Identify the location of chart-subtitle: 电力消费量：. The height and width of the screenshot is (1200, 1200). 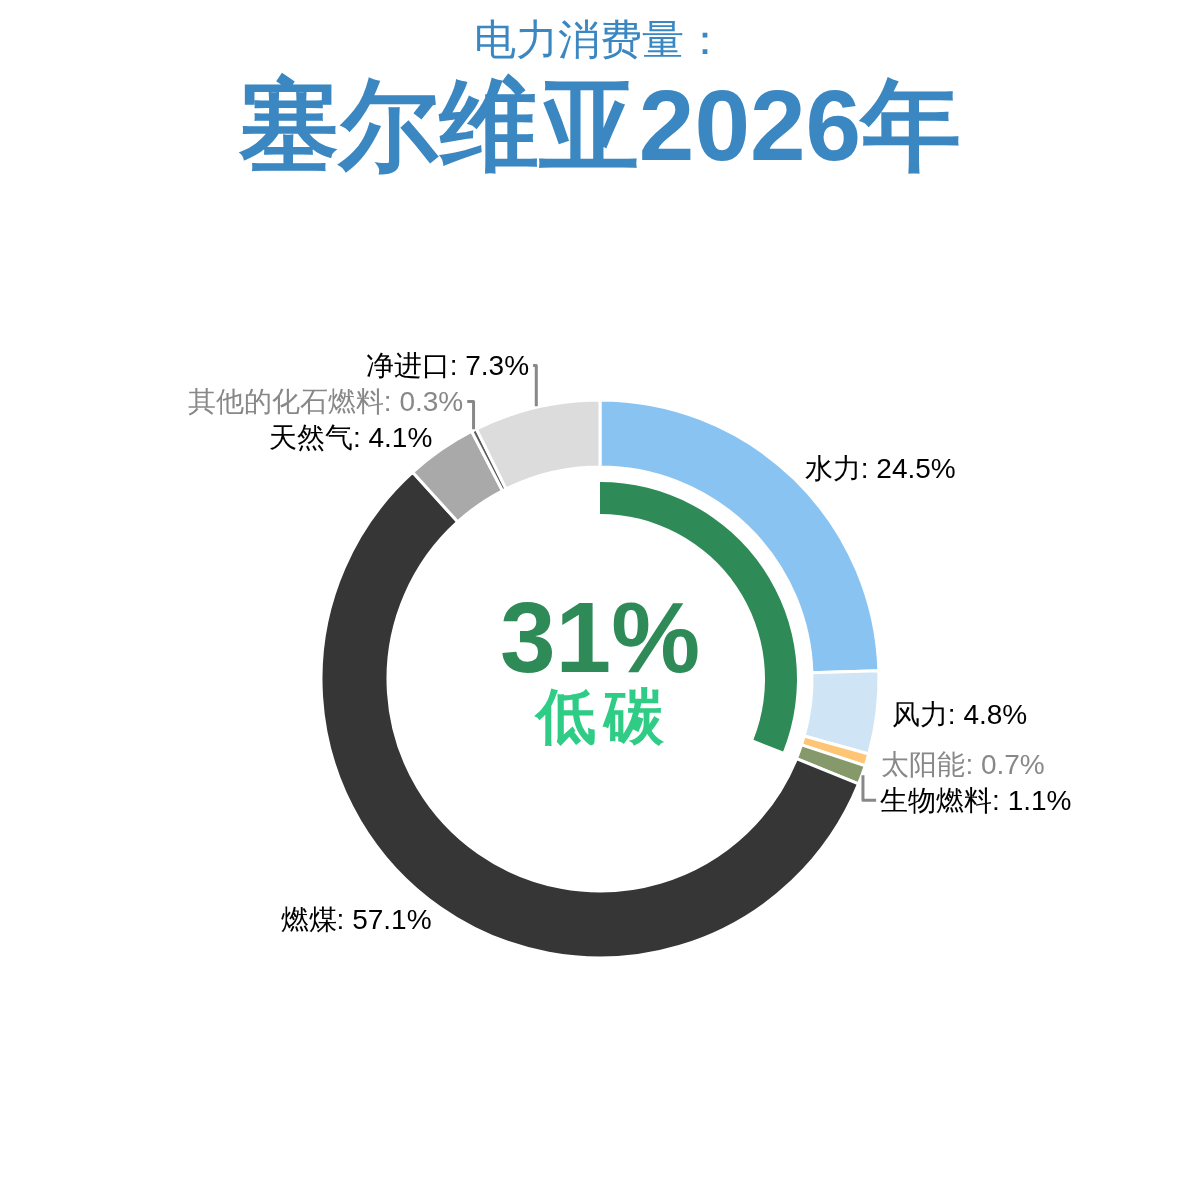
(600, 39).